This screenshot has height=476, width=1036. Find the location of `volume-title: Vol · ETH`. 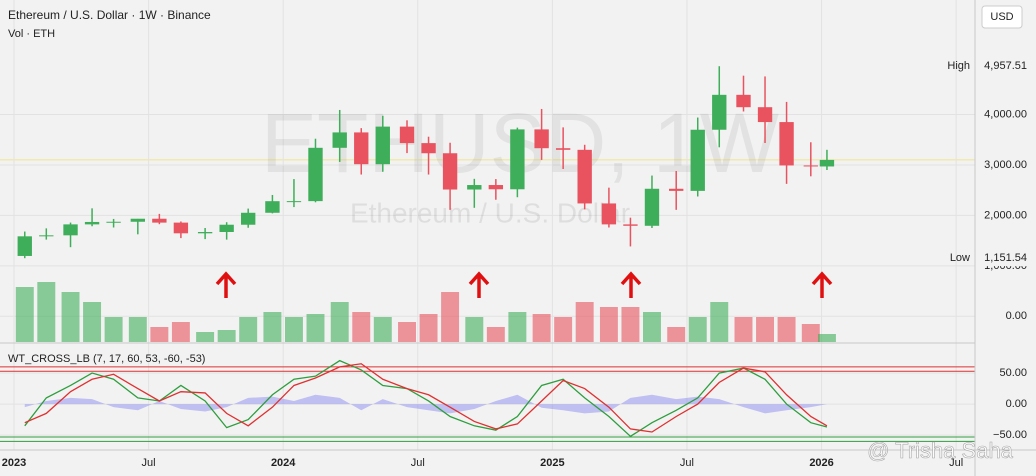

volume-title: Vol · ETH is located at coordinates (31, 34).